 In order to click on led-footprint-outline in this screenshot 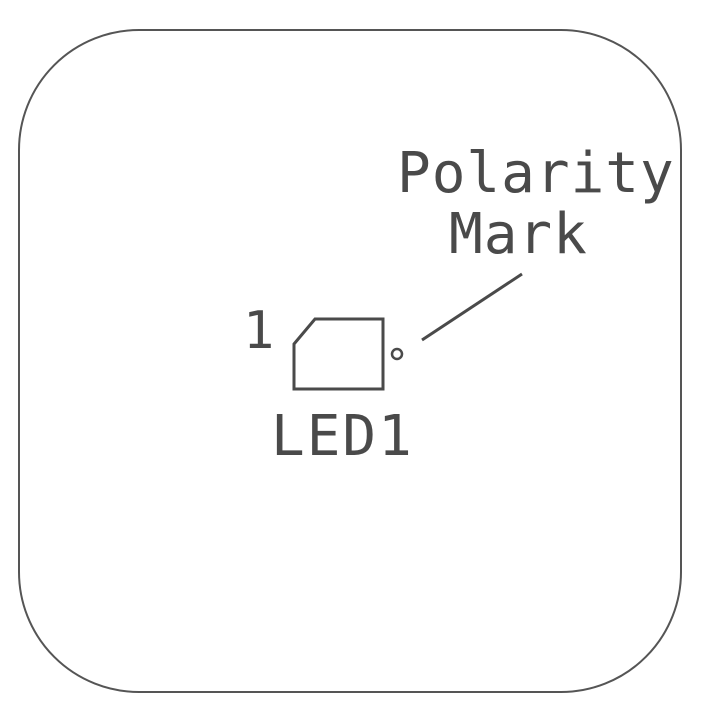, I will do `click(338, 354)`.